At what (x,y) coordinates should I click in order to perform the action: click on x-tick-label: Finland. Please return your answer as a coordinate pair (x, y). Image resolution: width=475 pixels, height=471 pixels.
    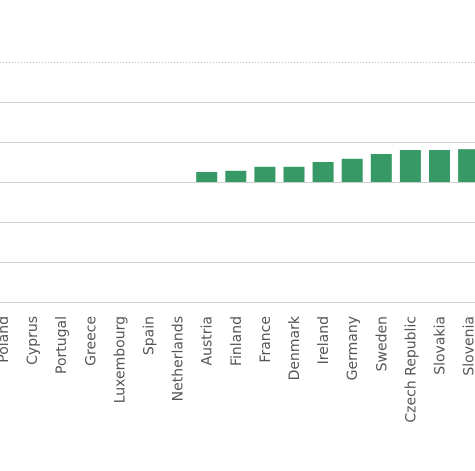
    Looking at the image, I should click on (237, 341).